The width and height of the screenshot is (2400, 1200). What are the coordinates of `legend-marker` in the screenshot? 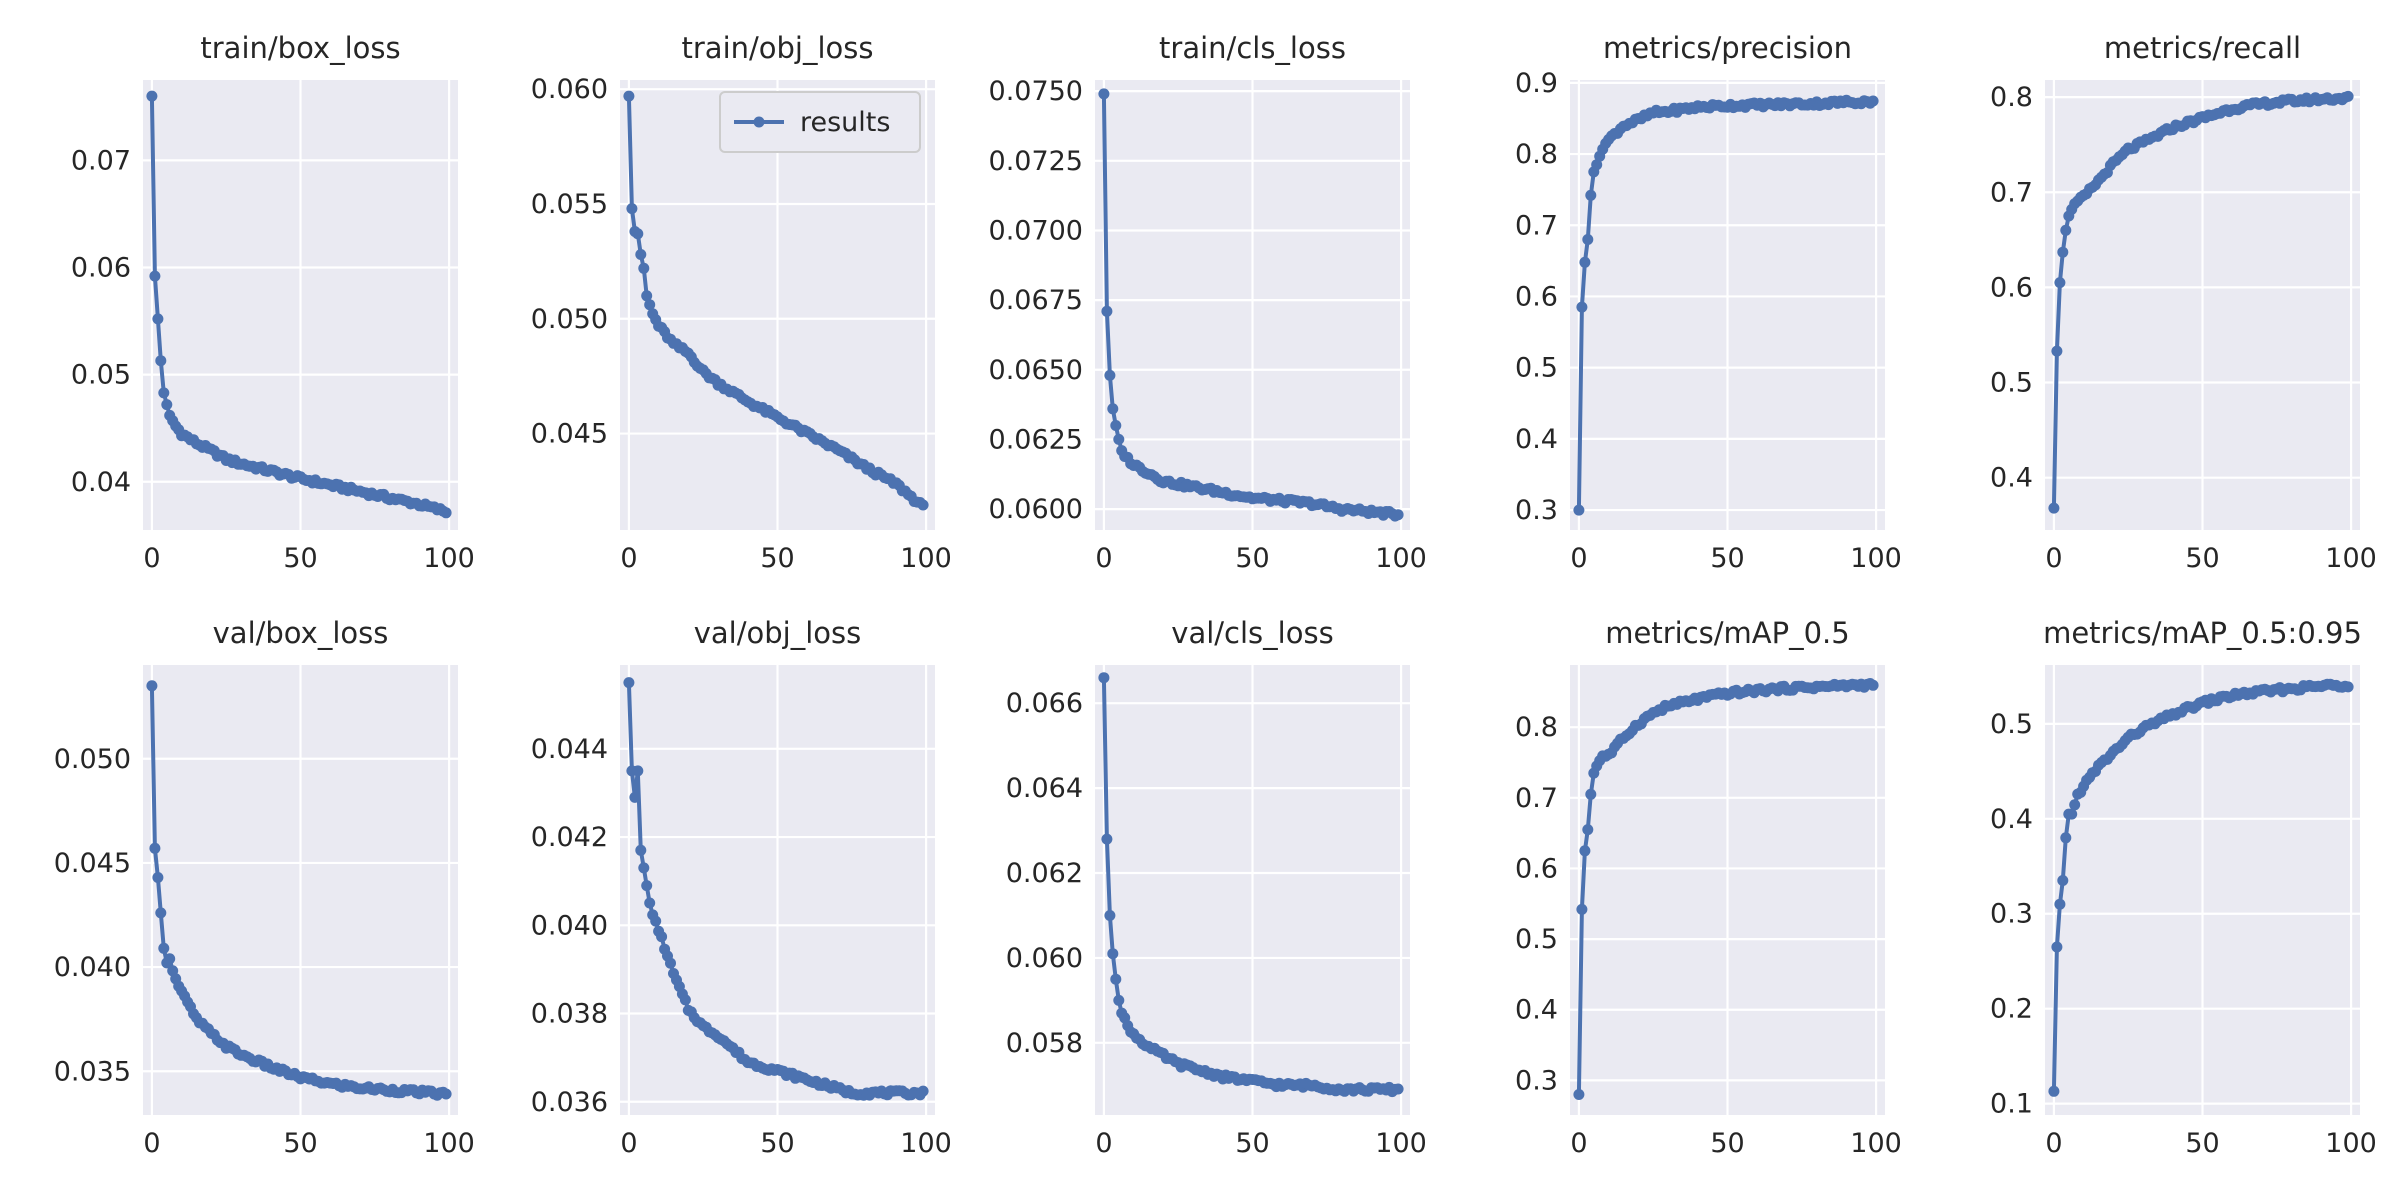 It's located at (759, 122).